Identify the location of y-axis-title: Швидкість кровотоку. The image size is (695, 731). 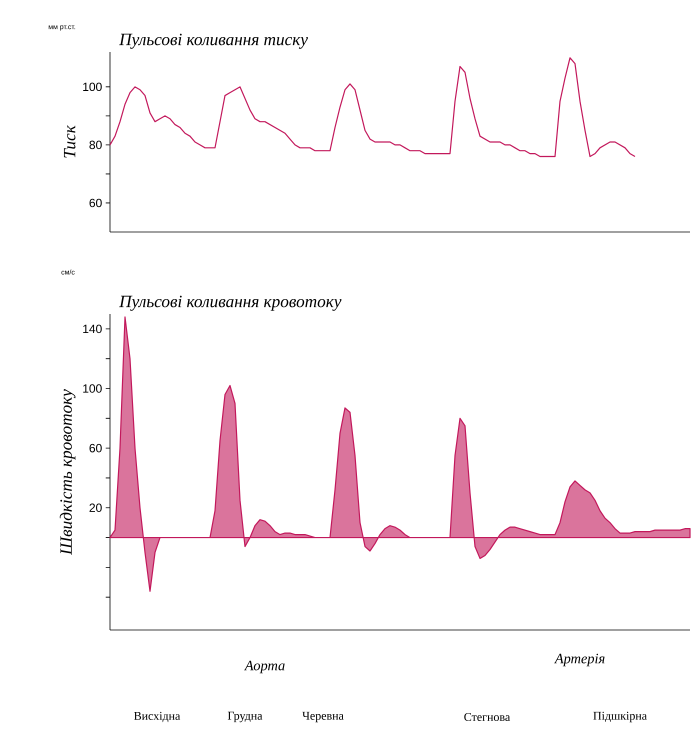
(68, 472).